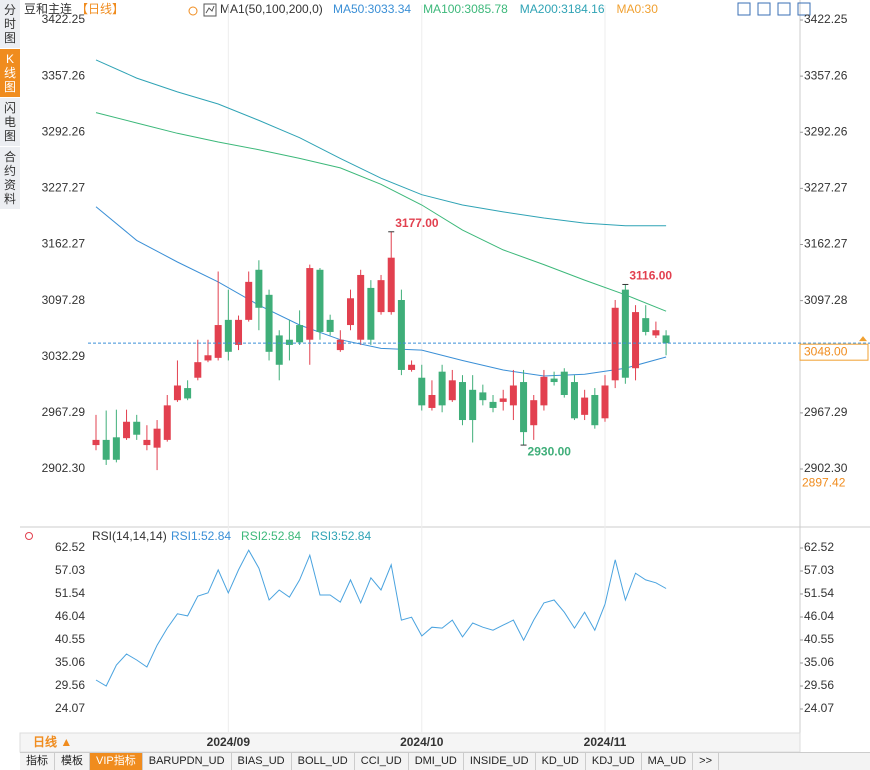  What do you see at coordinates (826, 188) in the screenshot?
I see `y-tick-label-right: 3227.27` at bounding box center [826, 188].